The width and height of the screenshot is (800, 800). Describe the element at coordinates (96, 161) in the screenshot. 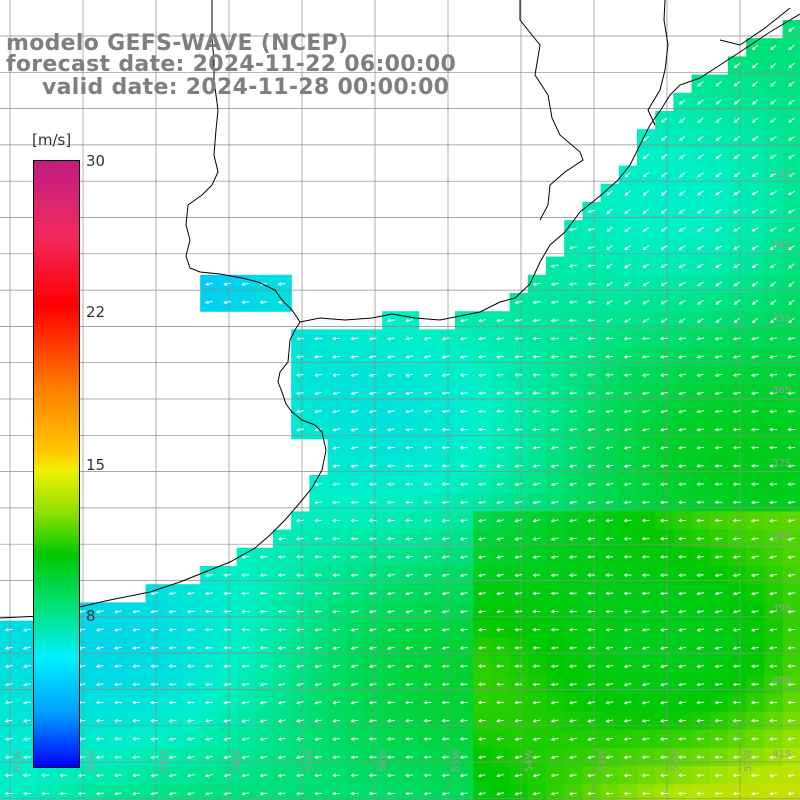

I see `colorbar-tick-30: 30` at that location.